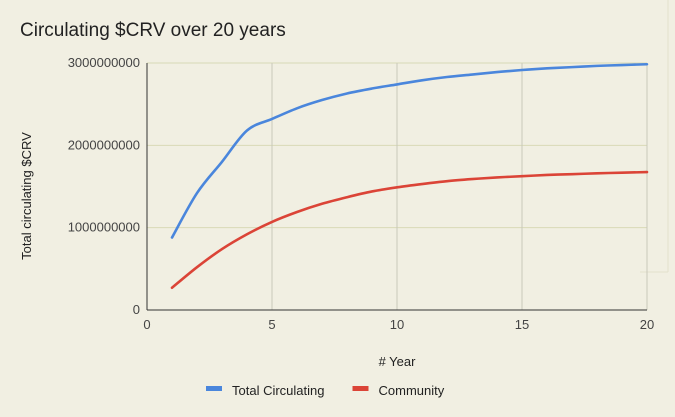 The image size is (675, 417). What do you see at coordinates (398, 361) in the screenshot?
I see `x-axis-title: # Year` at bounding box center [398, 361].